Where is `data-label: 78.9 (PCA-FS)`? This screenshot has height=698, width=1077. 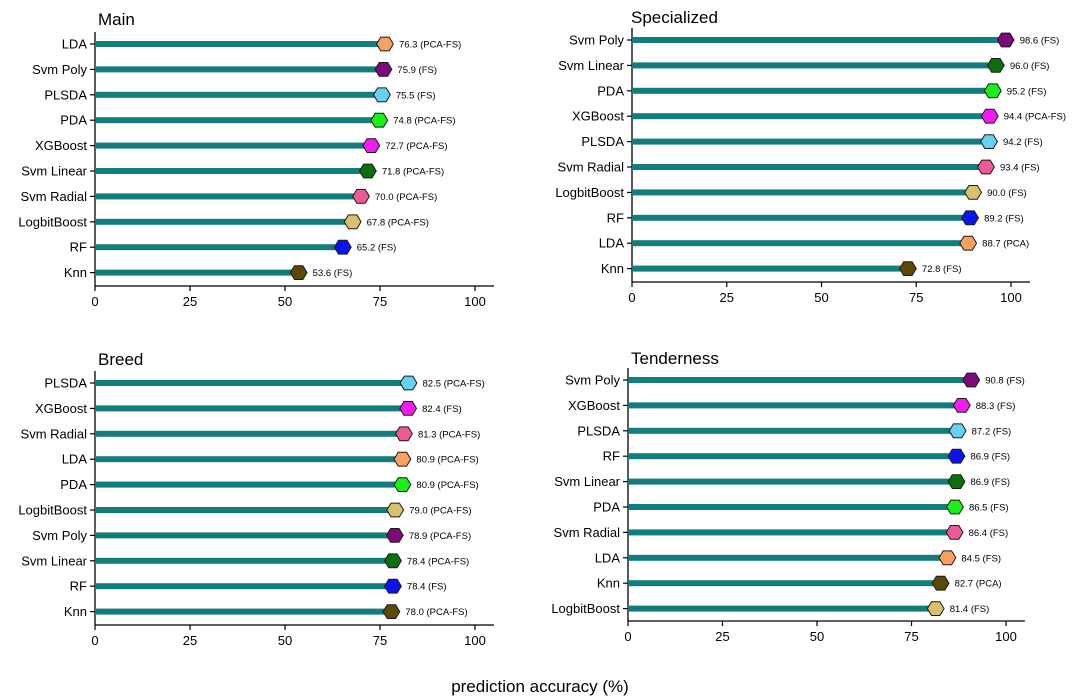
data-label: 78.9 (PCA-FS) is located at coordinates (440, 536).